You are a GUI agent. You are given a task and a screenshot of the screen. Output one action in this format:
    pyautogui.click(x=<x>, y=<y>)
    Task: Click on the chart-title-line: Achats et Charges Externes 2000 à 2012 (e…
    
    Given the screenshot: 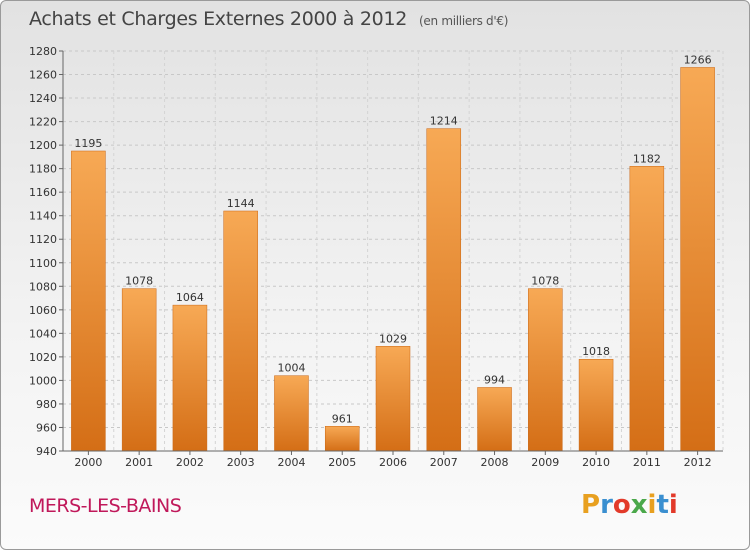 What is the action you would take?
    pyautogui.click(x=268, y=19)
    